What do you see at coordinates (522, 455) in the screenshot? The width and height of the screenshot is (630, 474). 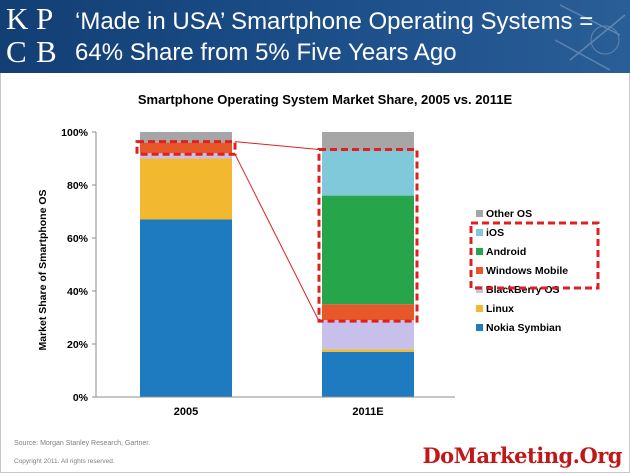 I see `watermark: DoMarketing.Org` at bounding box center [522, 455].